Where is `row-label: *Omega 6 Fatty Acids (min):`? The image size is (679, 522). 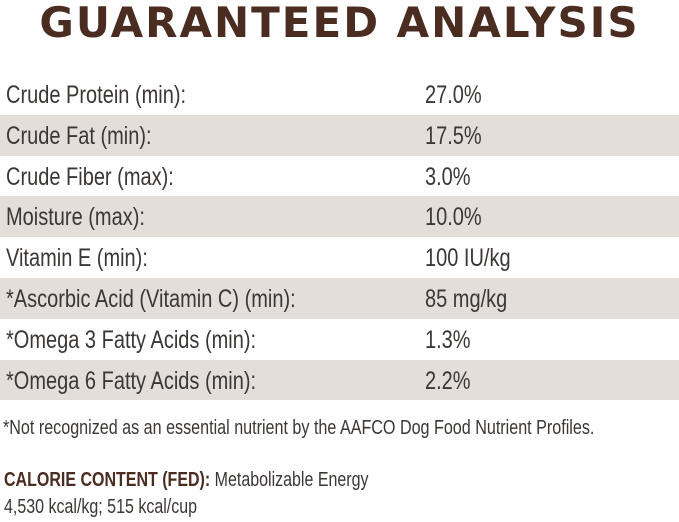
row-label: *Omega 6 Fatty Acids (min): is located at coordinates (131, 380).